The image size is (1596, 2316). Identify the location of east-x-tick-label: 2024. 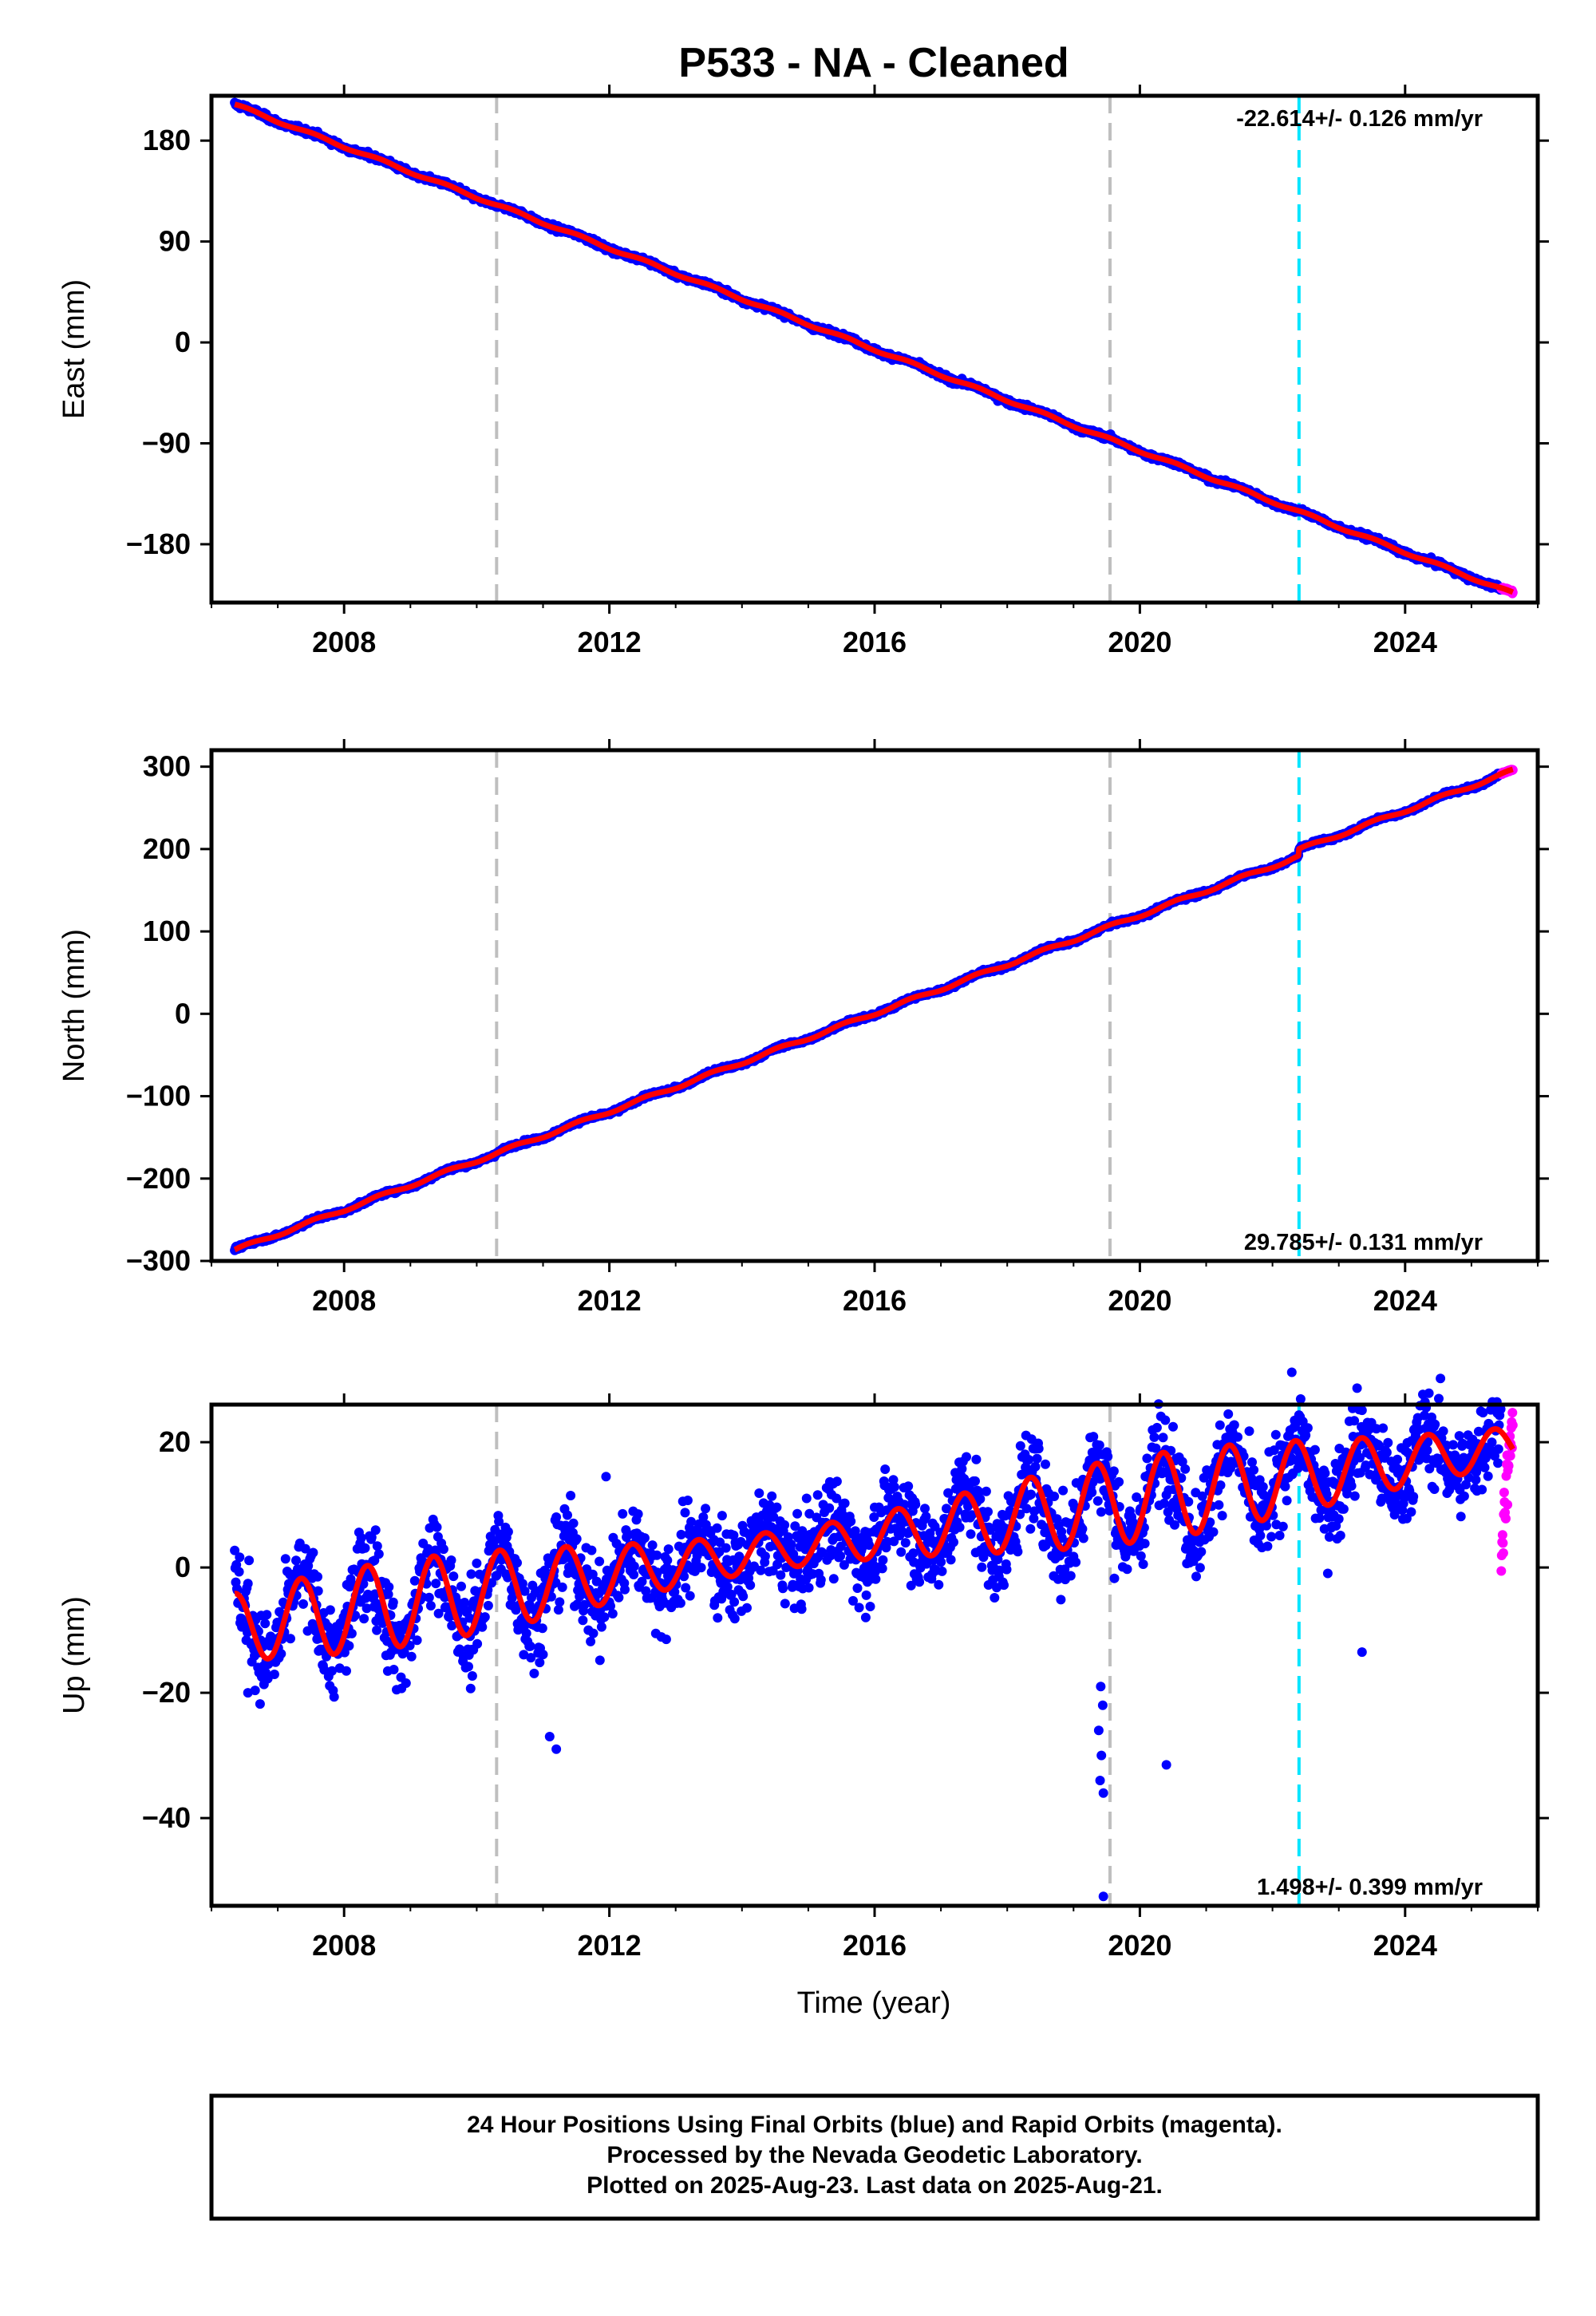
(1405, 642).